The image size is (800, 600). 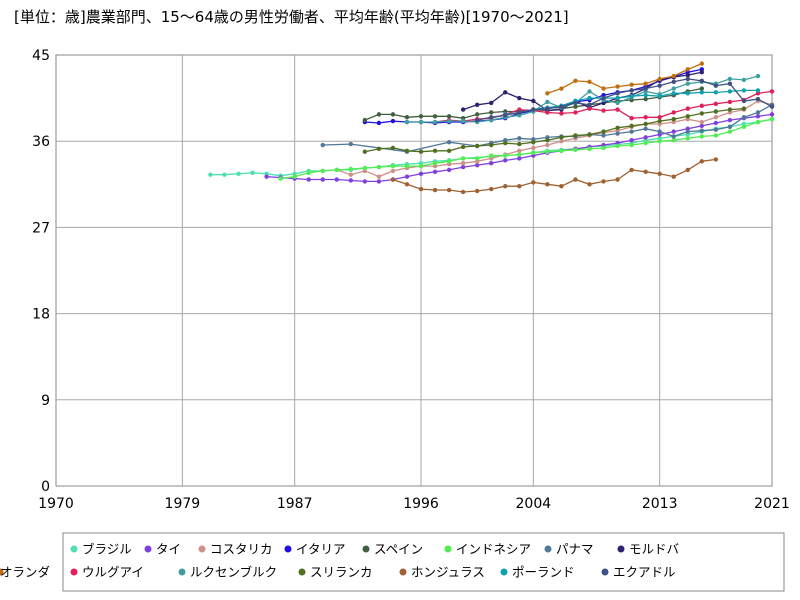 What do you see at coordinates (107, 549) in the screenshot?
I see `legend-label: ブラジル` at bounding box center [107, 549].